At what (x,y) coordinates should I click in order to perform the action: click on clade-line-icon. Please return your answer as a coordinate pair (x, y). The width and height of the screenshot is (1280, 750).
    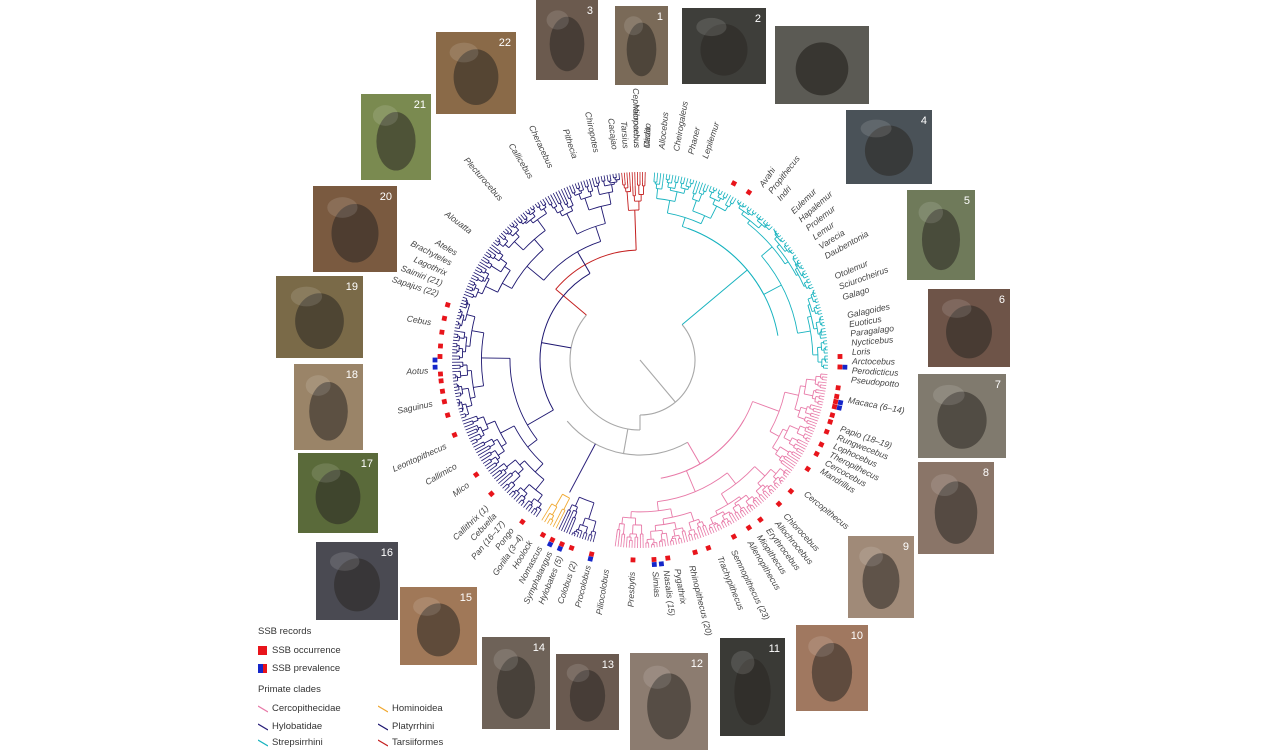
    Looking at the image, I should click on (263, 727).